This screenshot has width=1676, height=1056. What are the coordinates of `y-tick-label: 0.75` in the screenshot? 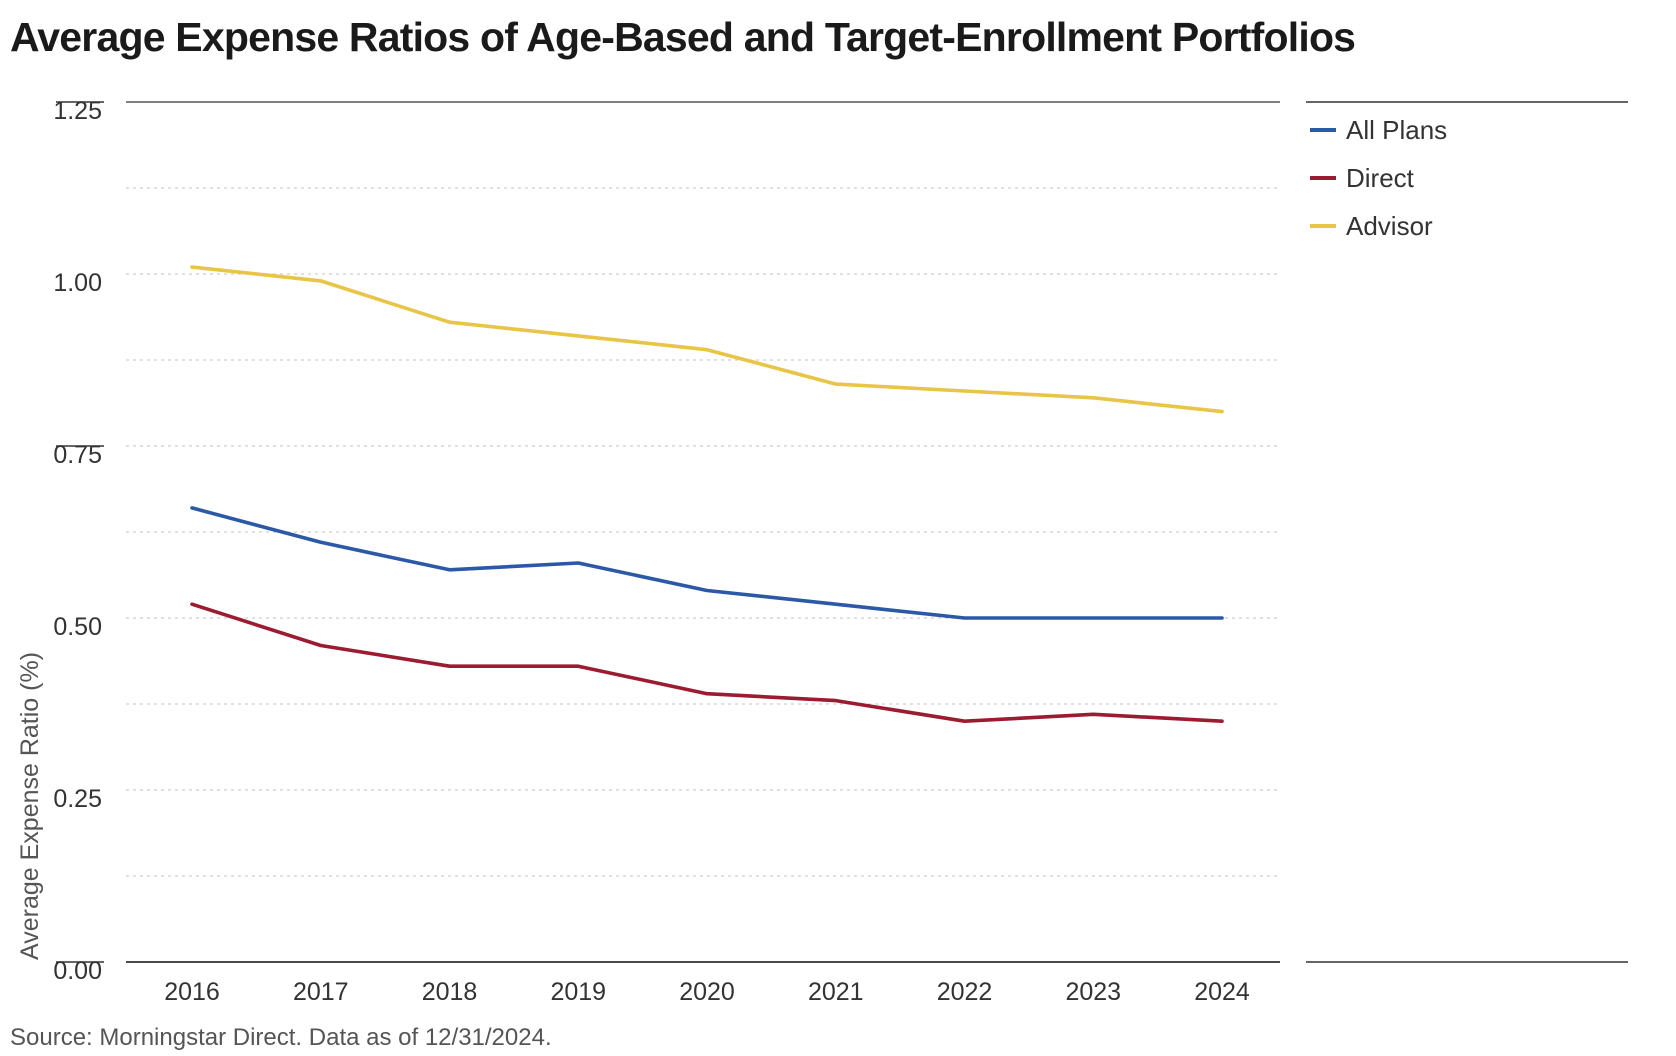 It's located at (77, 455).